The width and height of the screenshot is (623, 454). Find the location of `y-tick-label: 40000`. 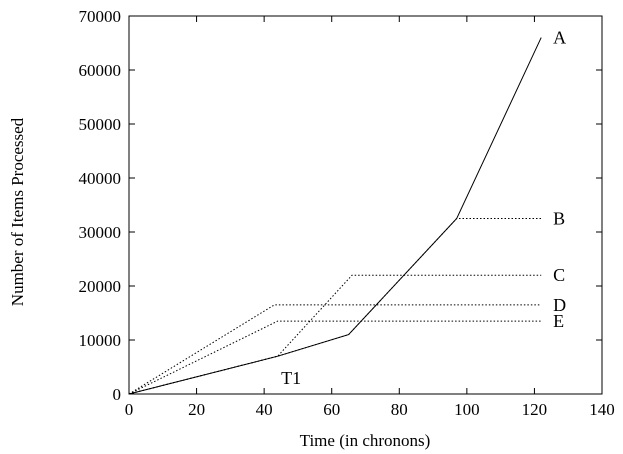

y-tick-label: 40000 is located at coordinates (100, 178).